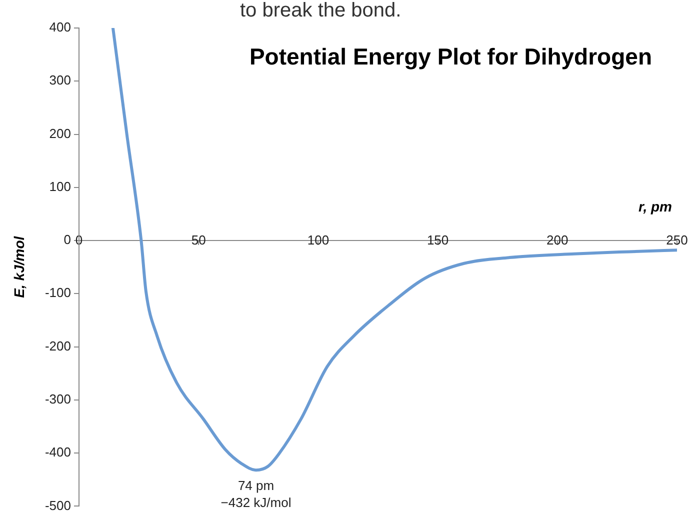 The width and height of the screenshot is (694, 517). Describe the element at coordinates (57, 346) in the screenshot. I see `y-tick-label: -200` at that location.